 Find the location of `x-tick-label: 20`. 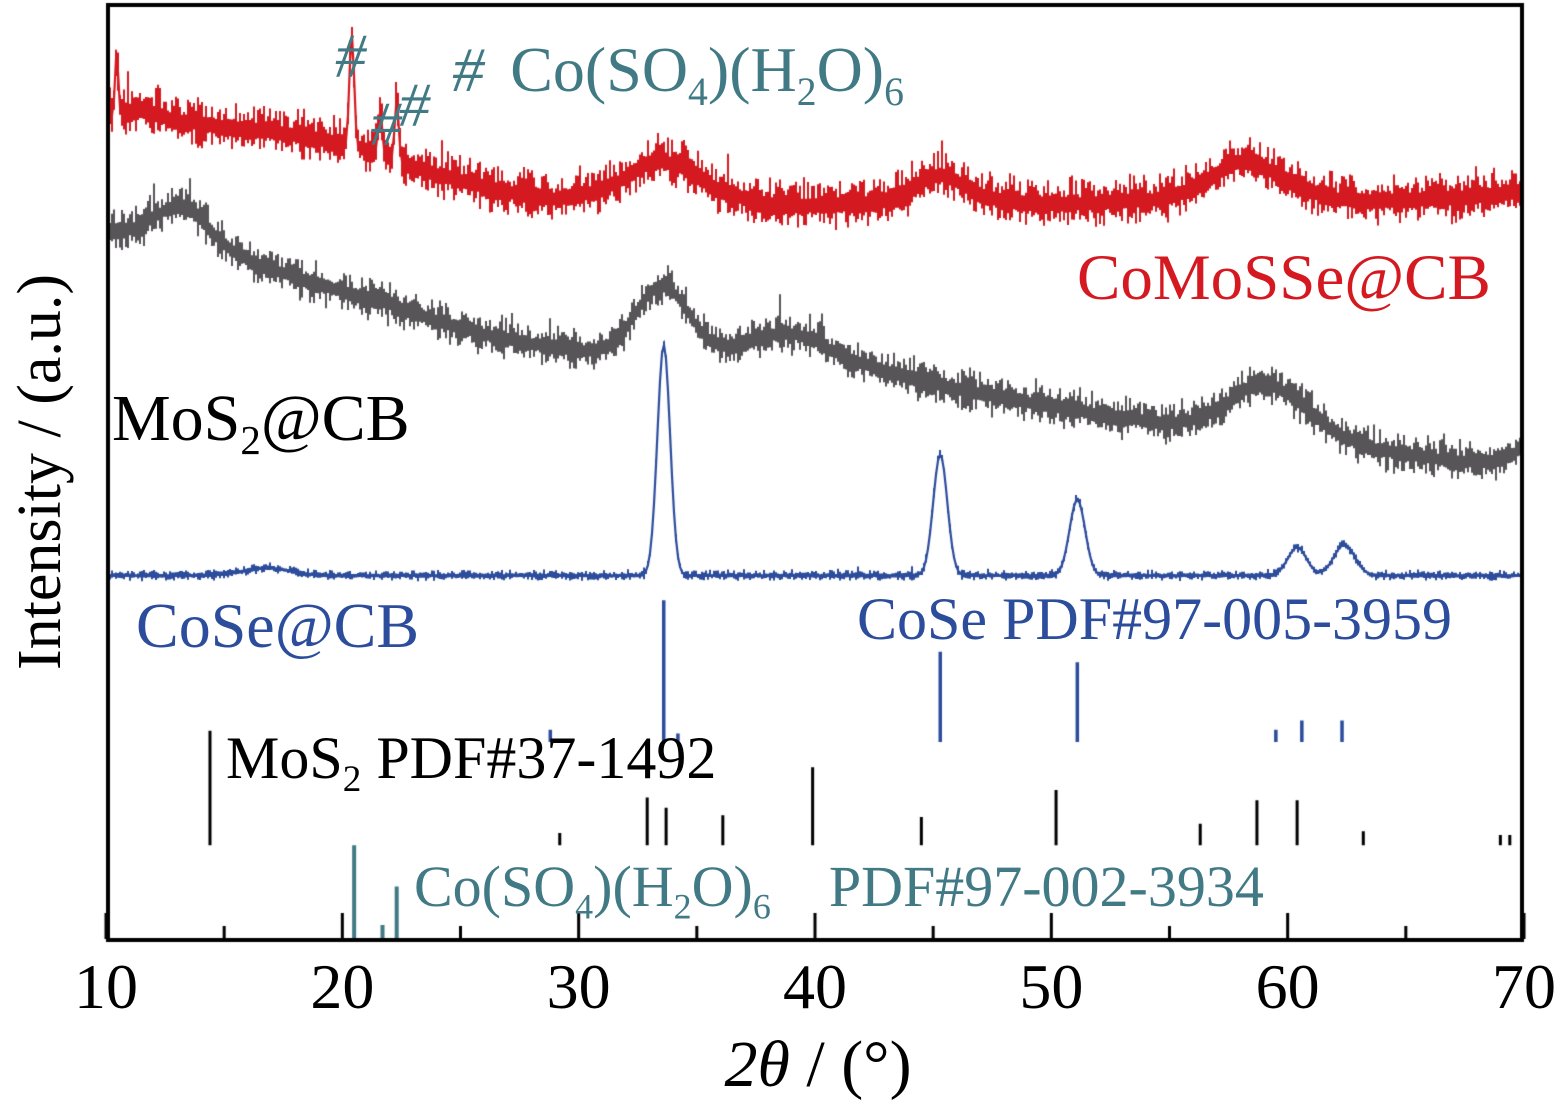

x-tick-label: 20 is located at coordinates (342, 986).